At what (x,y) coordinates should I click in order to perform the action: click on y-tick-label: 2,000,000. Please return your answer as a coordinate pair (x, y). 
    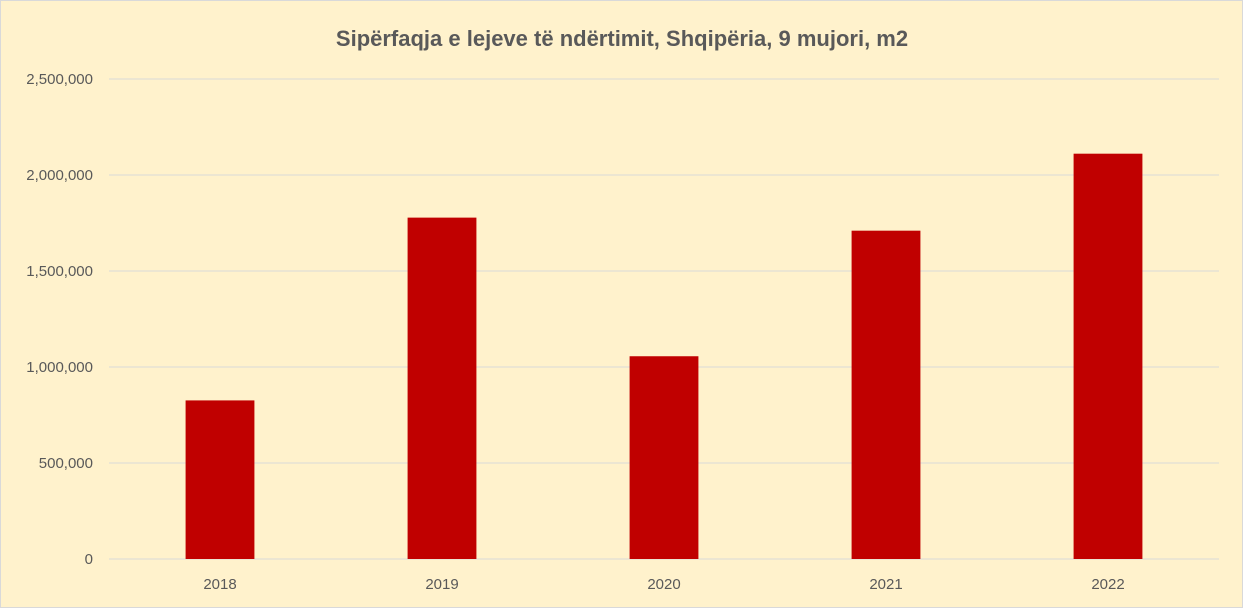
    Looking at the image, I should click on (59, 175).